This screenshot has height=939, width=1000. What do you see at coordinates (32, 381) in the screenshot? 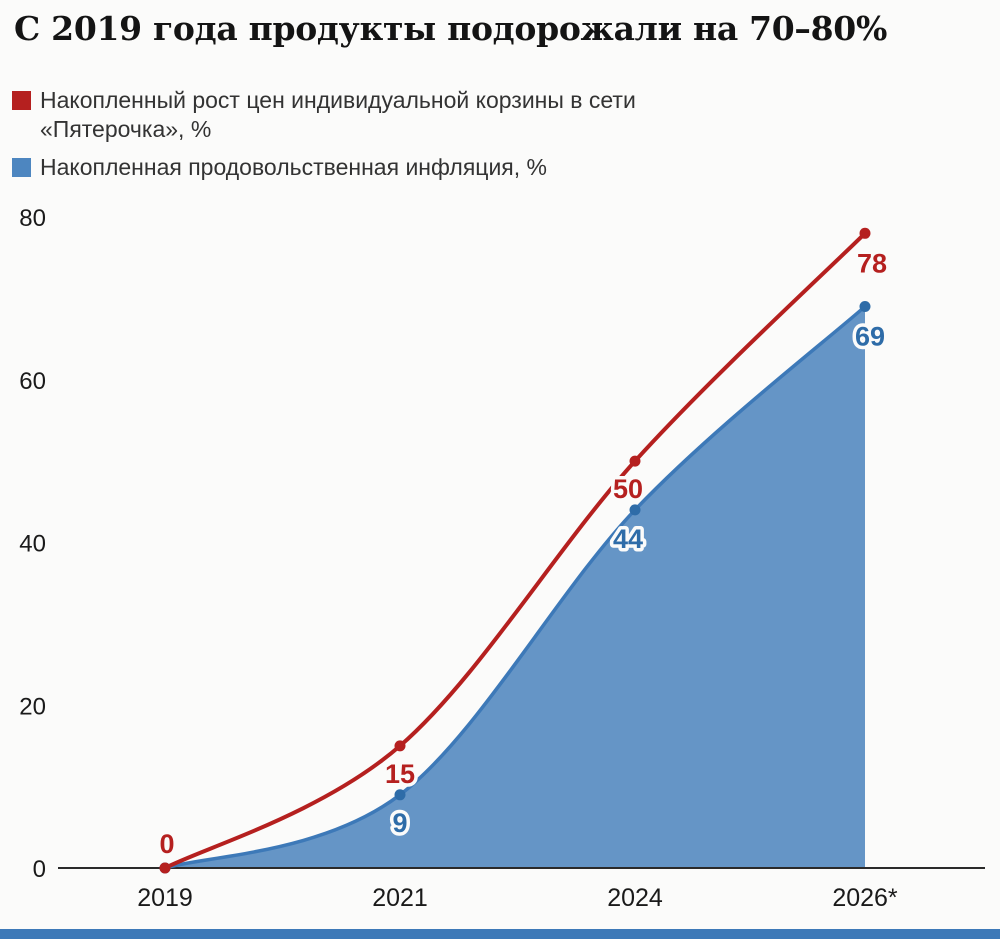
I see `y-axis-tick-label: 60` at bounding box center [32, 381].